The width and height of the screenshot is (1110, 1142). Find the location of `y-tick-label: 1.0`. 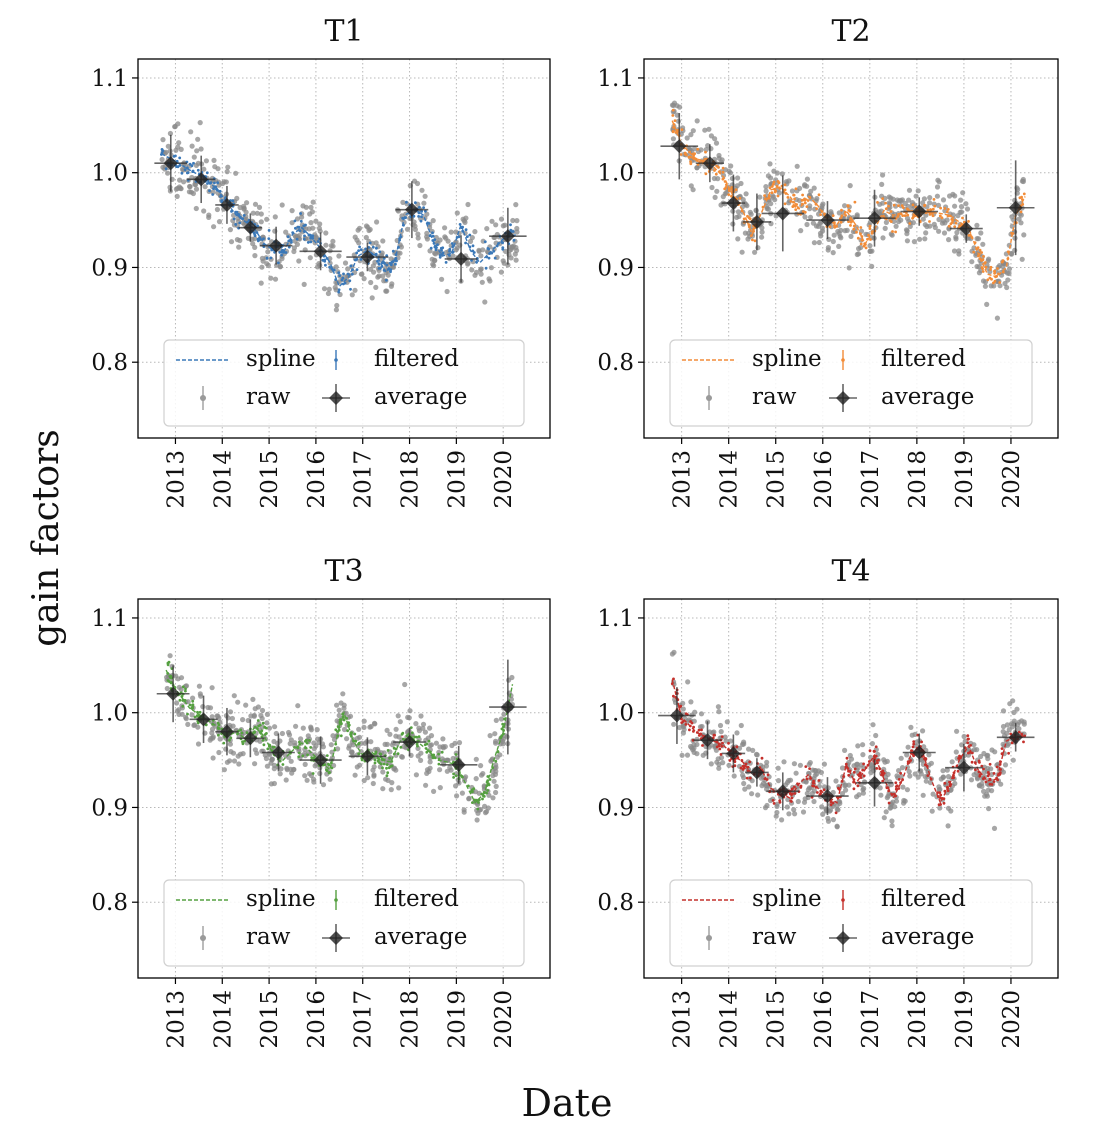

y-tick-label: 1.0 is located at coordinates (615, 714).